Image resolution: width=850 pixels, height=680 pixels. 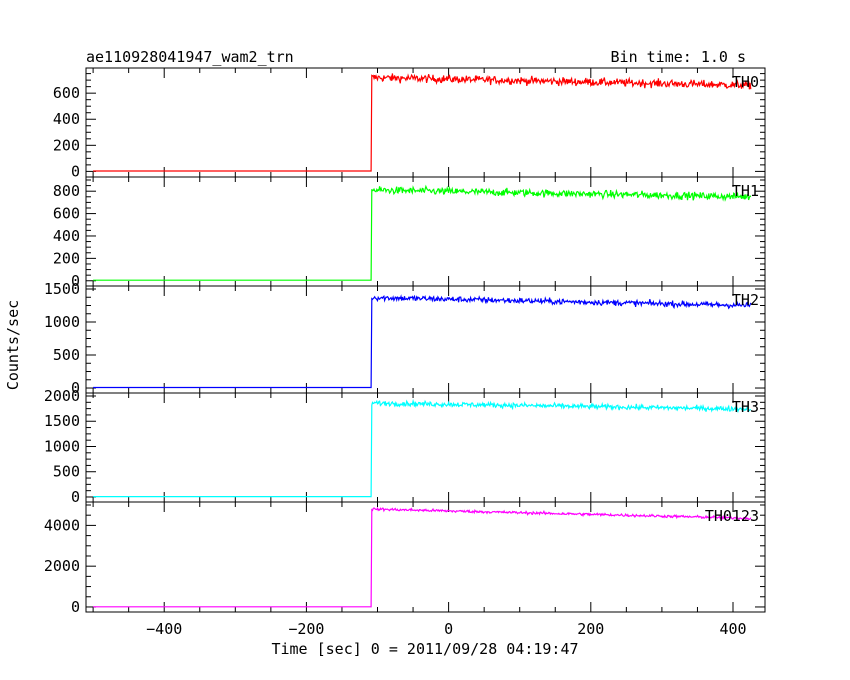 I want to click on series-line-th0123, so click(x=422, y=557).